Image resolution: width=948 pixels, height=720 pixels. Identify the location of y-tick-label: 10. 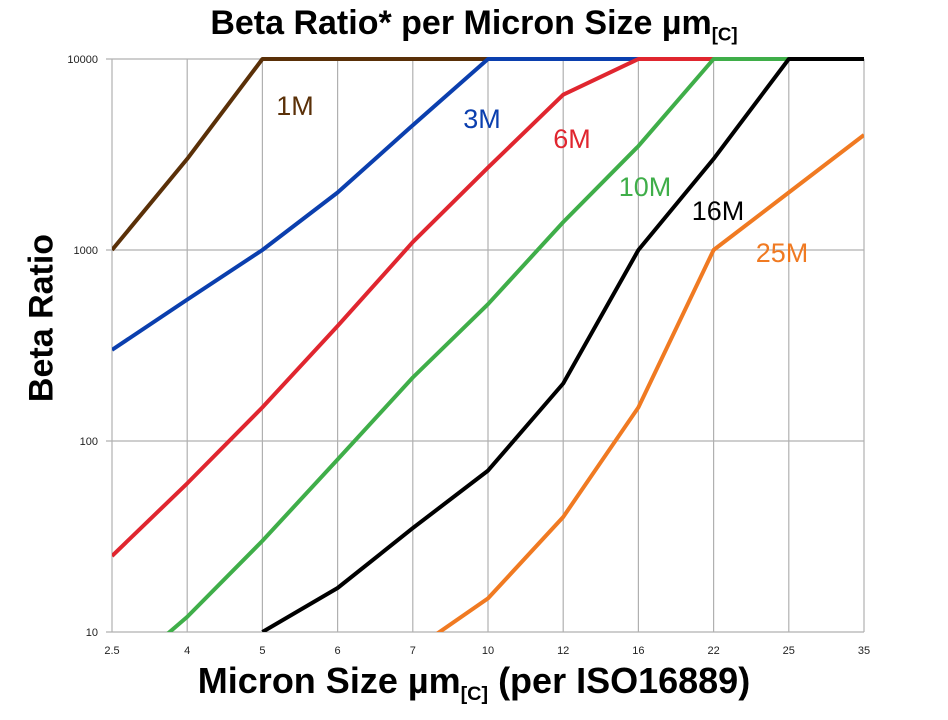
(92, 633).